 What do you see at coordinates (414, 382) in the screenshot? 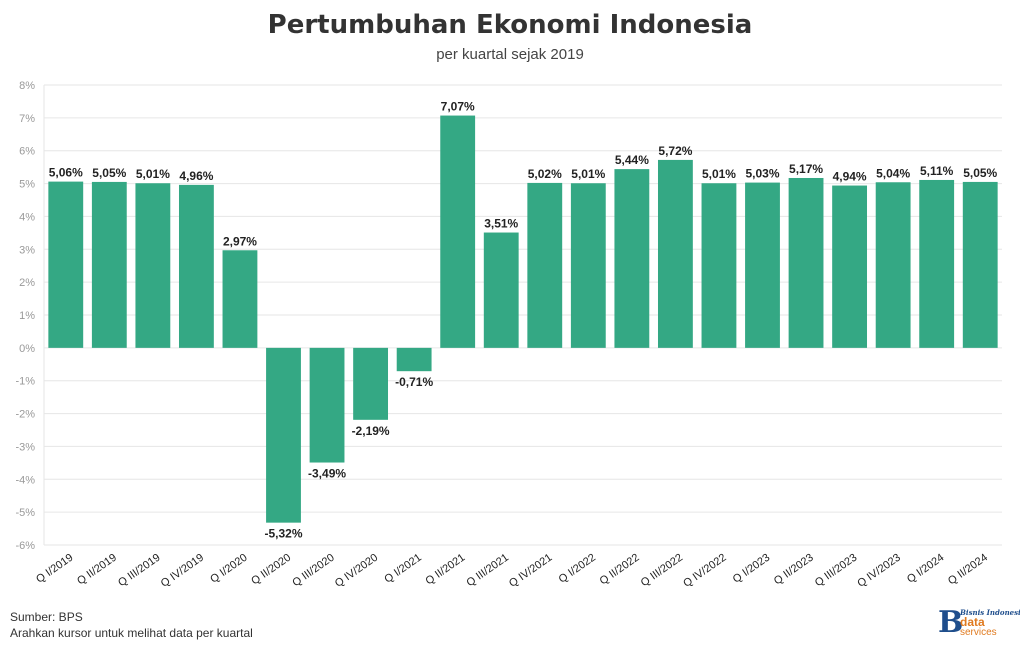
I see `data-label: -0,71%` at bounding box center [414, 382].